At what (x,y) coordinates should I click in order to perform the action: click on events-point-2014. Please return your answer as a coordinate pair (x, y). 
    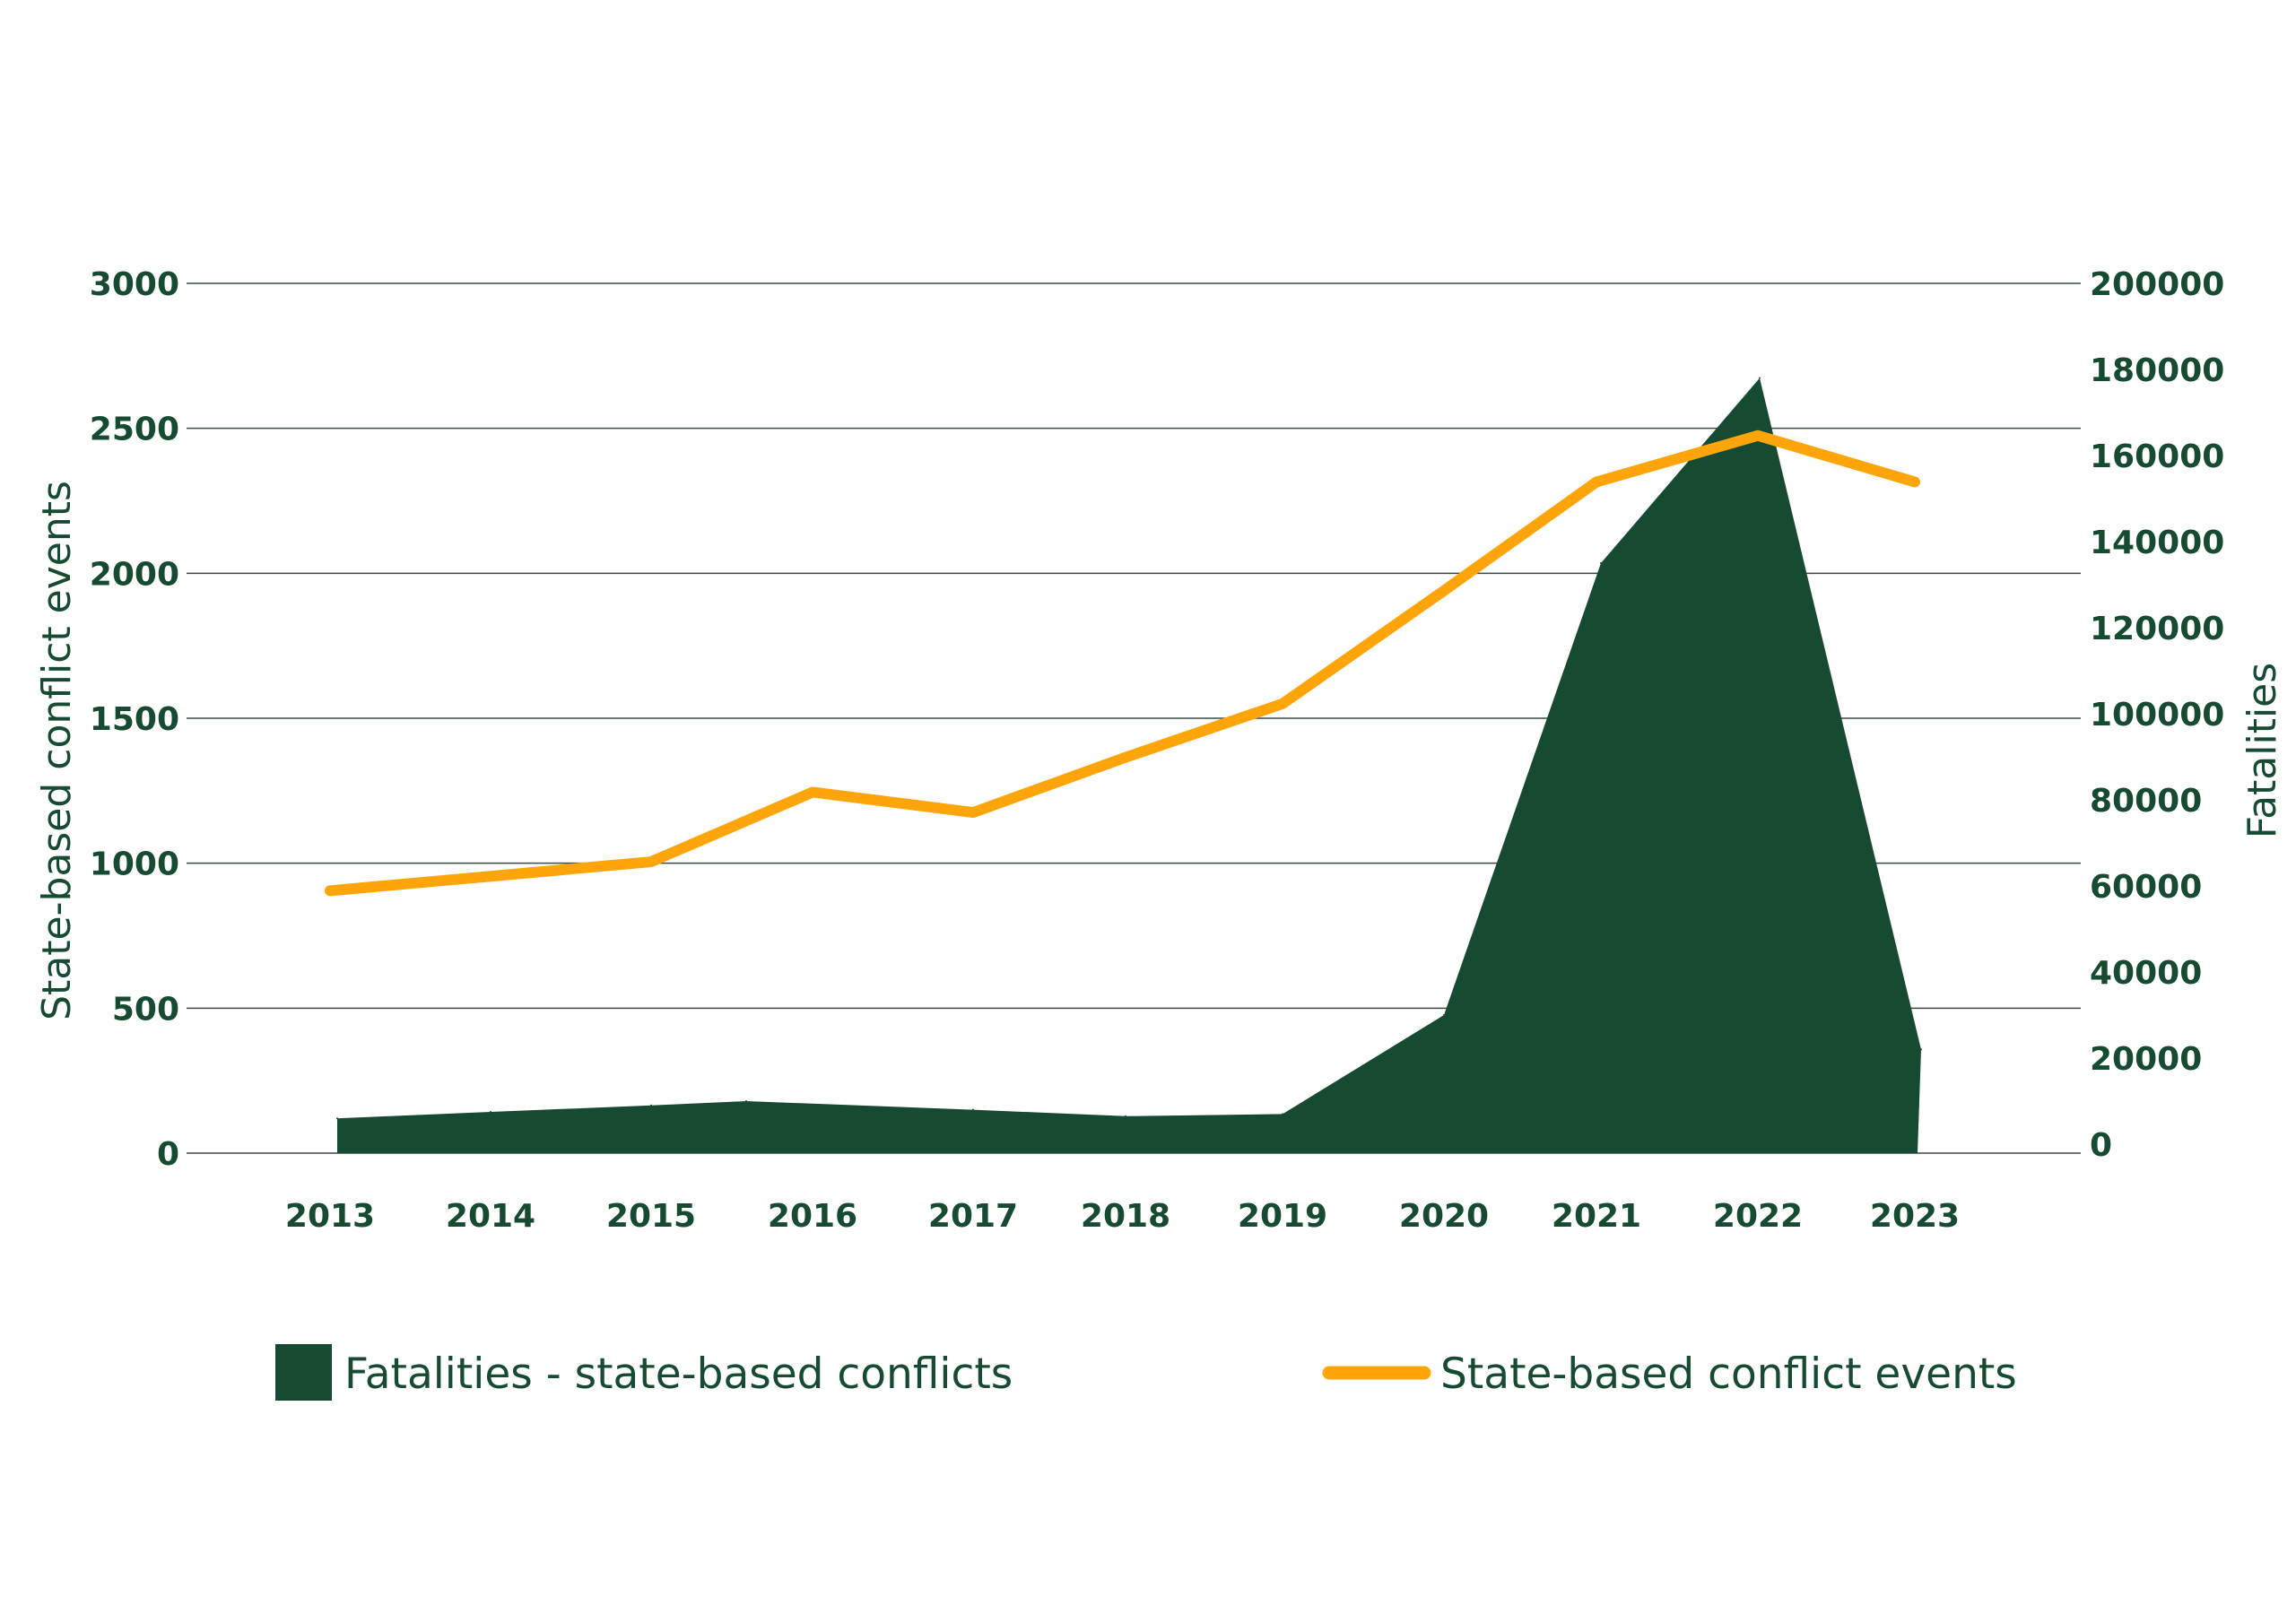
    Looking at the image, I should click on (490, 876).